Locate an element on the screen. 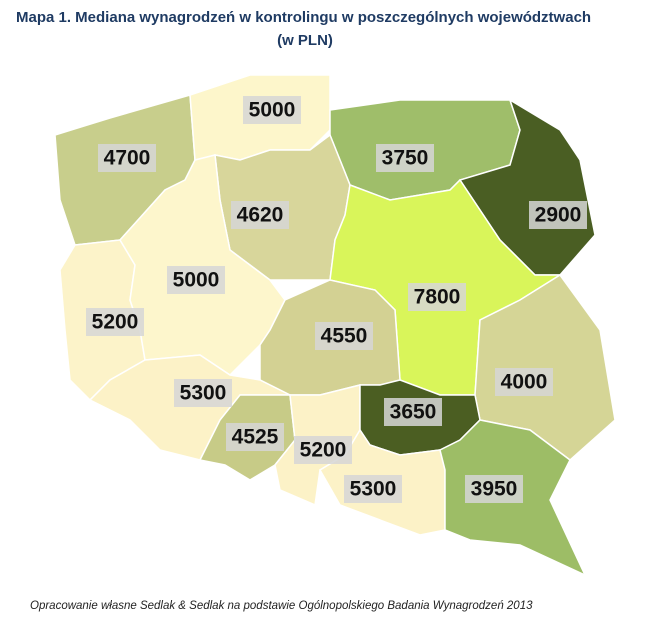 The height and width of the screenshot is (631, 647). region-value: 4620 is located at coordinates (260, 215).